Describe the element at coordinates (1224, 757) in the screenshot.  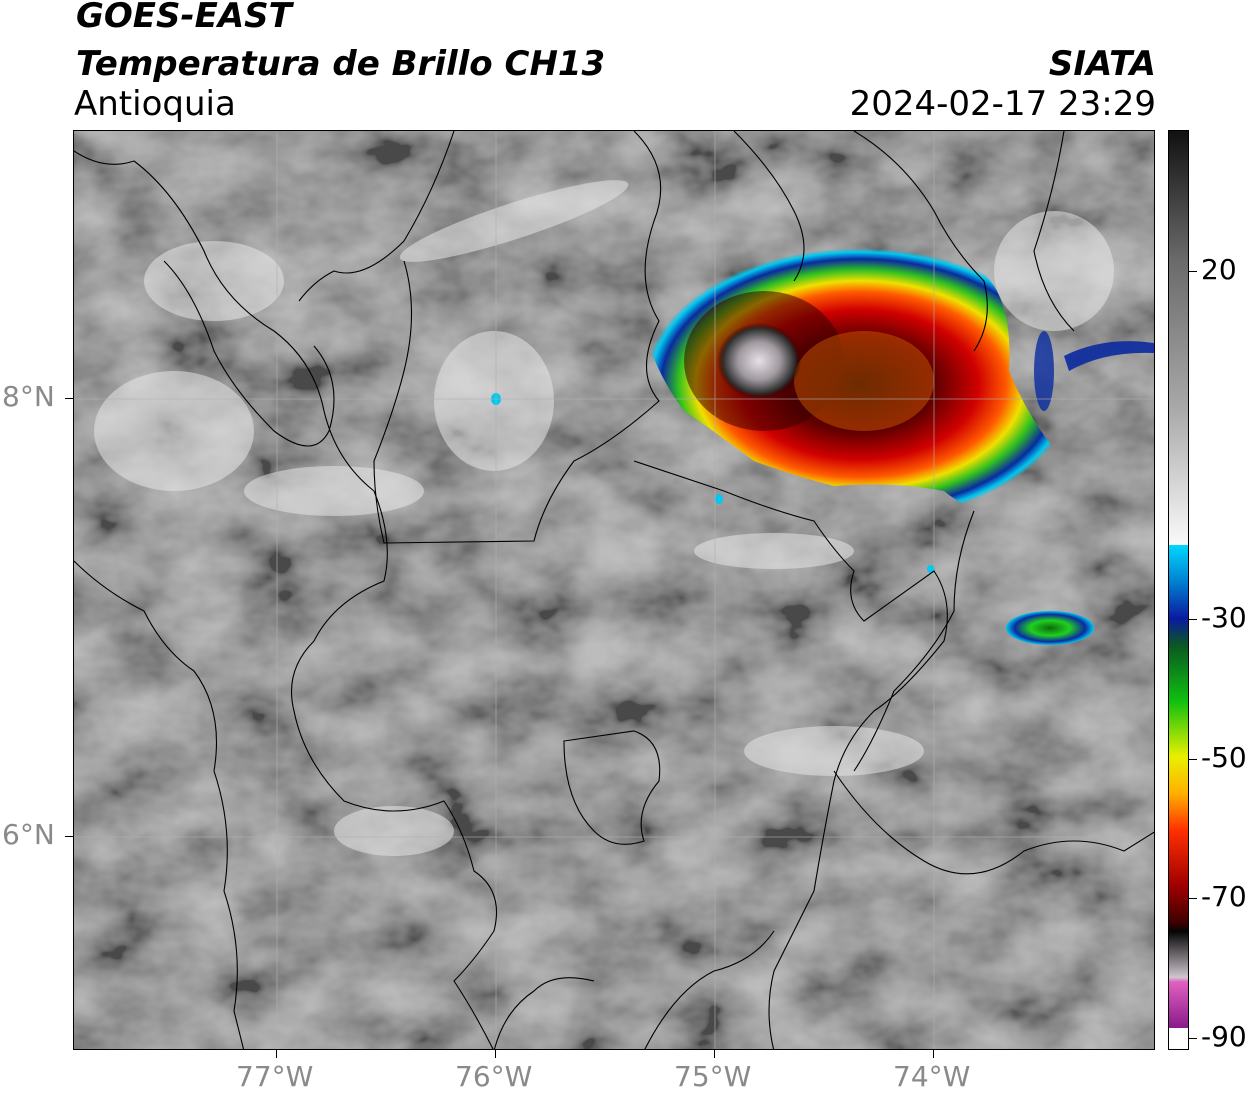
I see `colorbar-label: -50` at that location.